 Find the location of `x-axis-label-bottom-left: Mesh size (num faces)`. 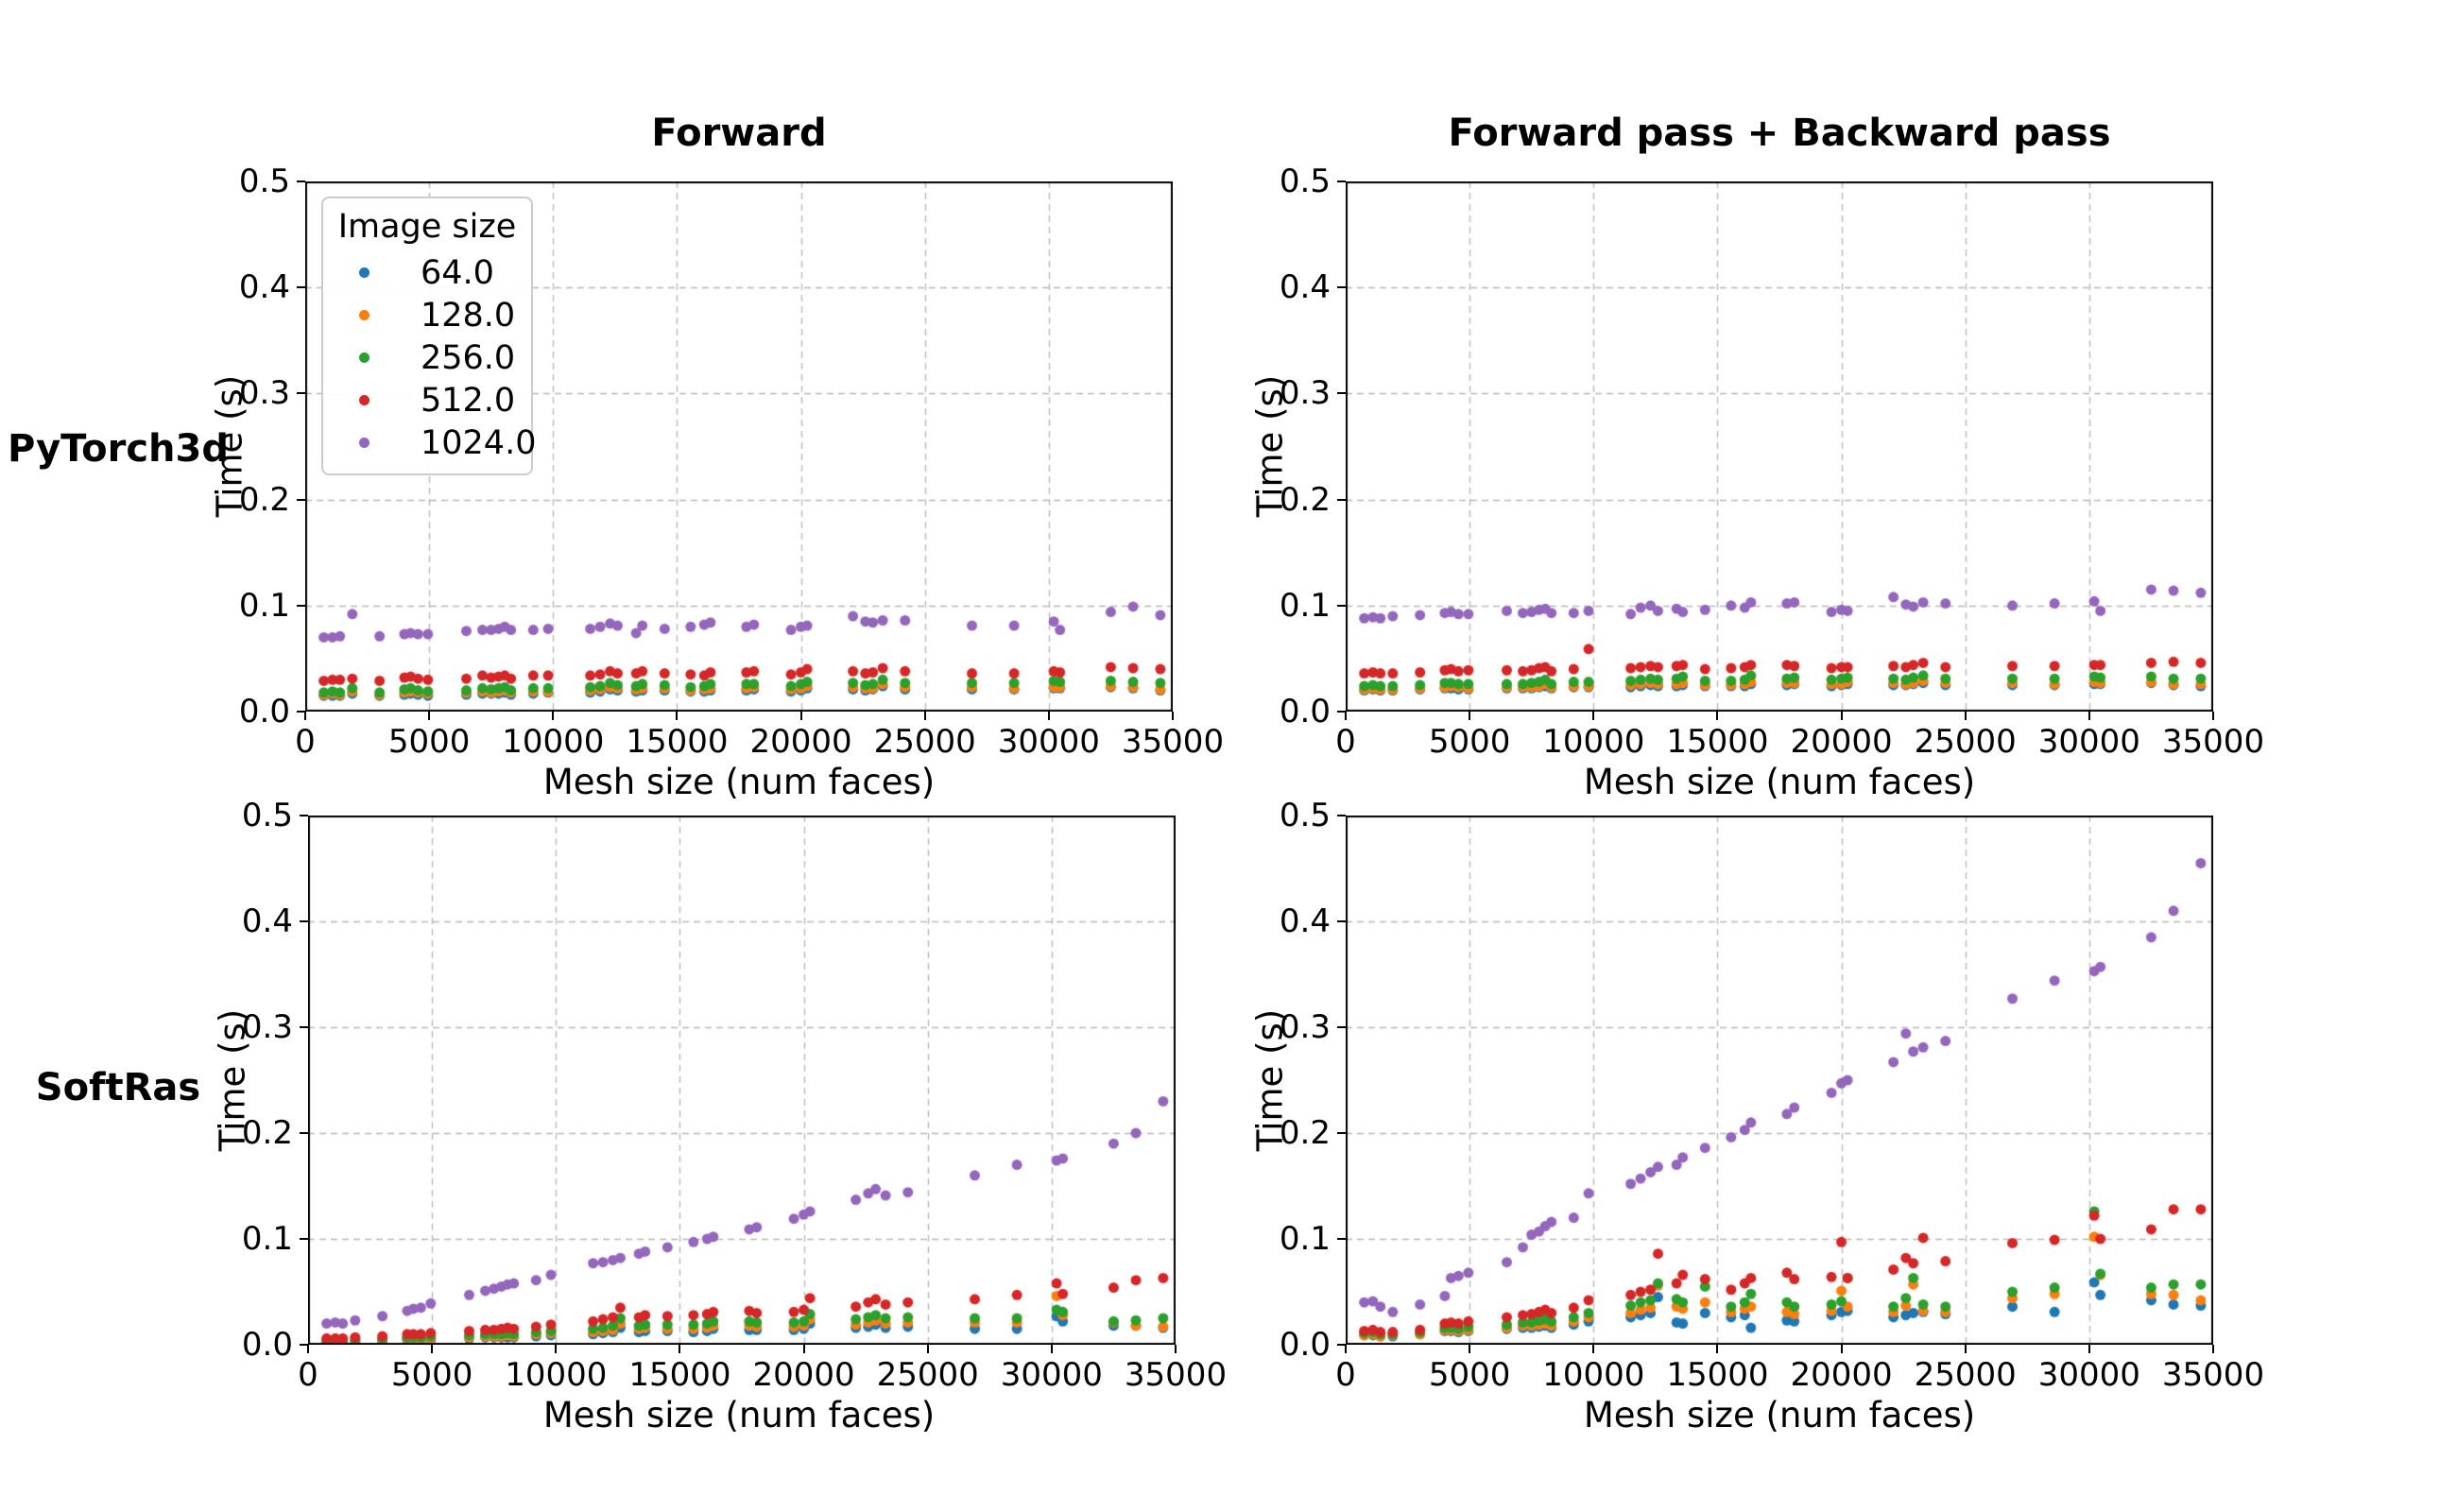

x-axis-label-bottom-left: Mesh size (num faces) is located at coordinates (739, 1415).